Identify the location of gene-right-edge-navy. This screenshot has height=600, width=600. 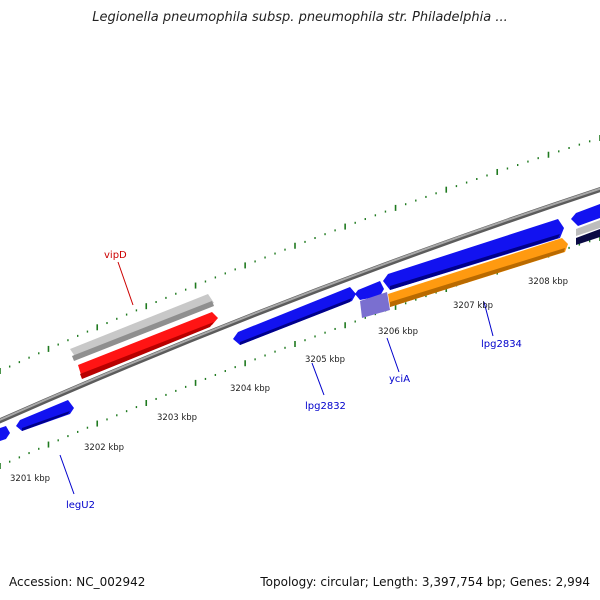
(588, 237).